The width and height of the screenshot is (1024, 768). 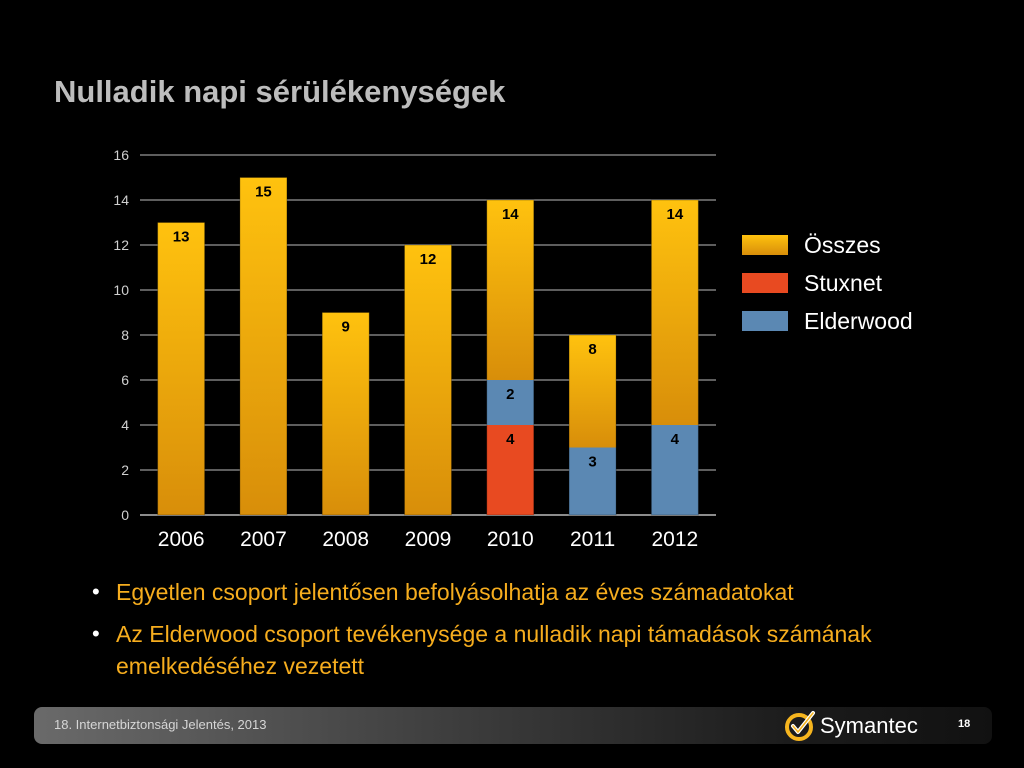 What do you see at coordinates (280, 91) in the screenshot?
I see `slide-title: Nulladik napi sérülékenységek` at bounding box center [280, 91].